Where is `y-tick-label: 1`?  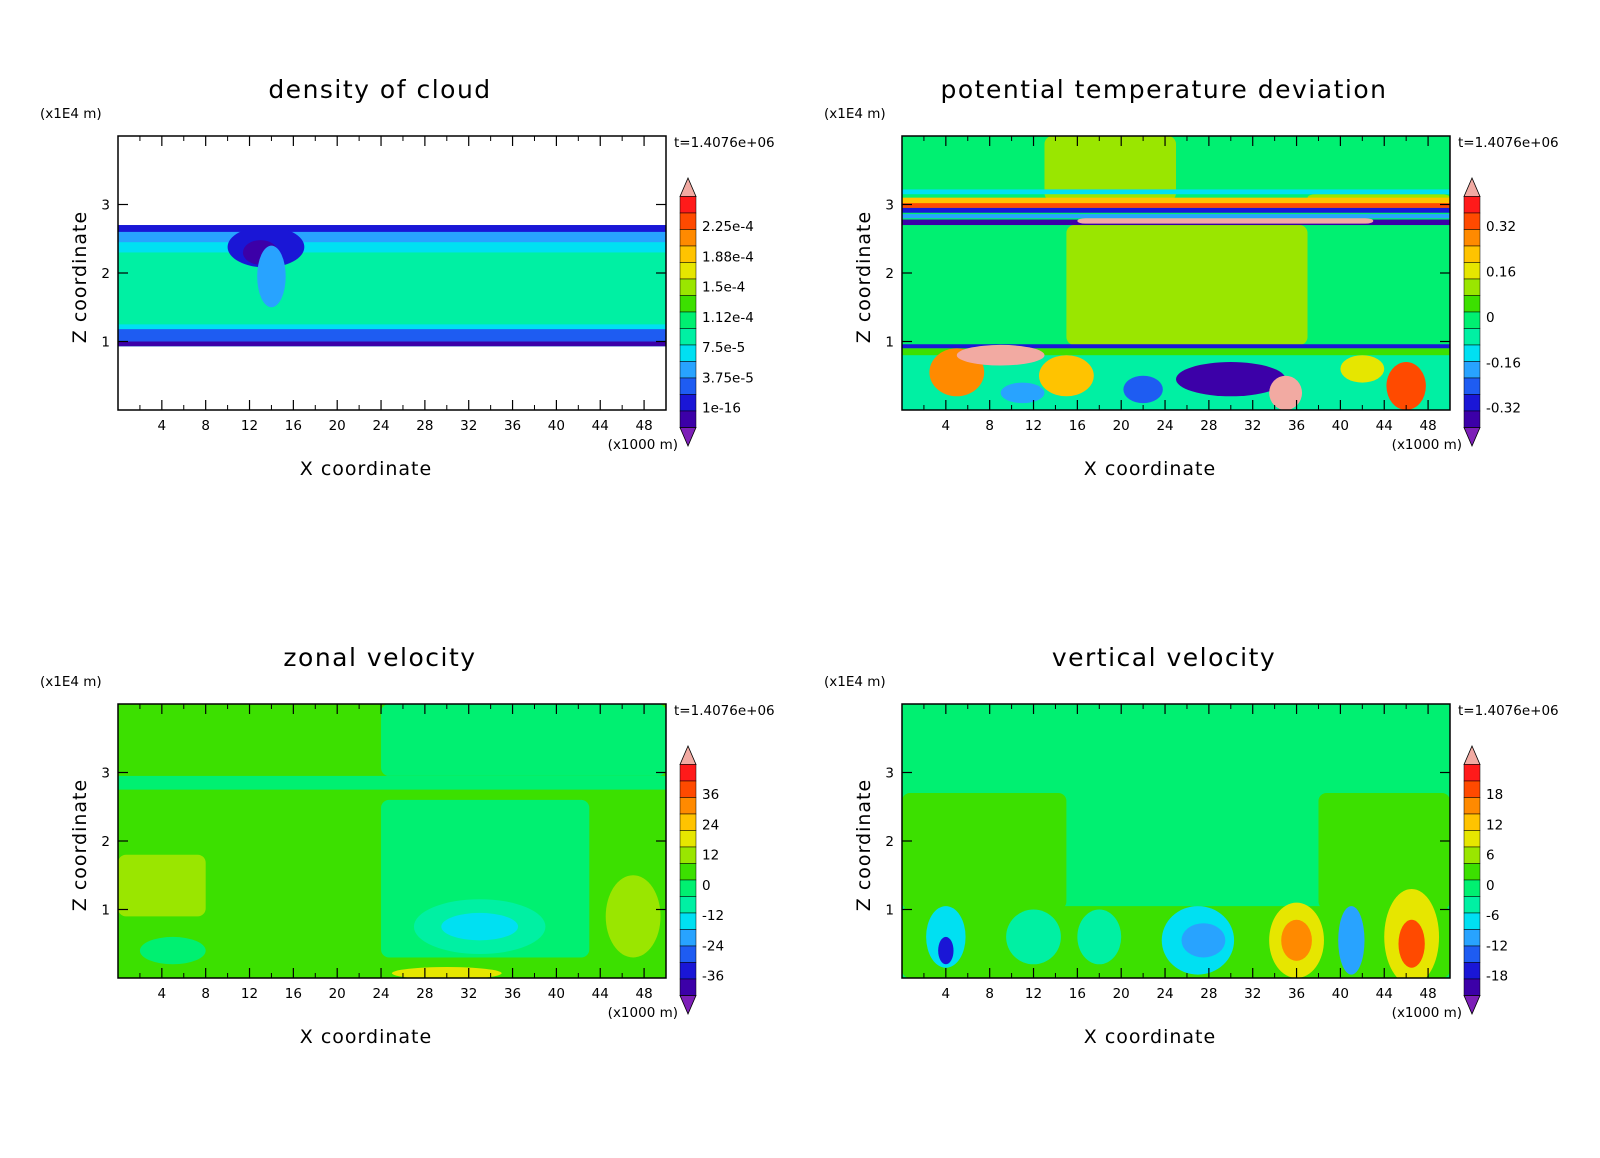 y-tick-label: 1 is located at coordinates (105, 911).